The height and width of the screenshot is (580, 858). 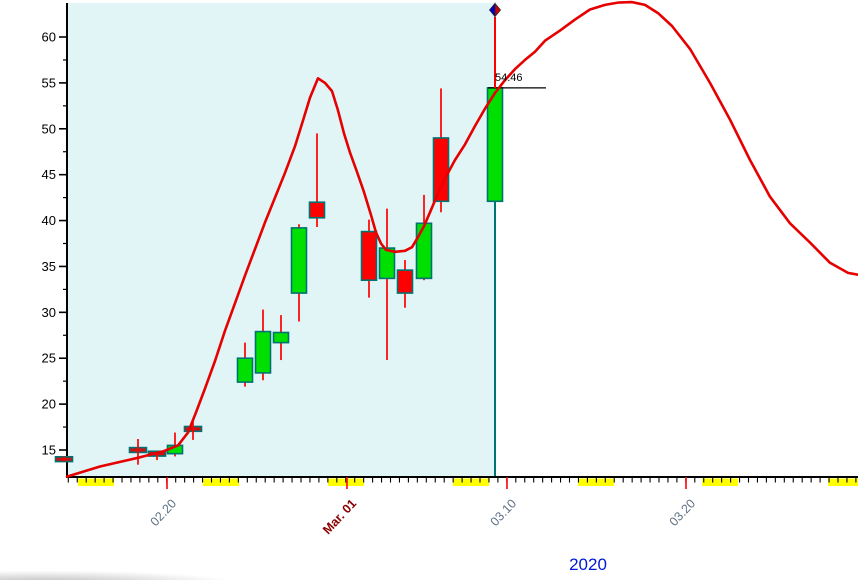 I want to click on y-axis-label: 50, so click(x=49, y=128).